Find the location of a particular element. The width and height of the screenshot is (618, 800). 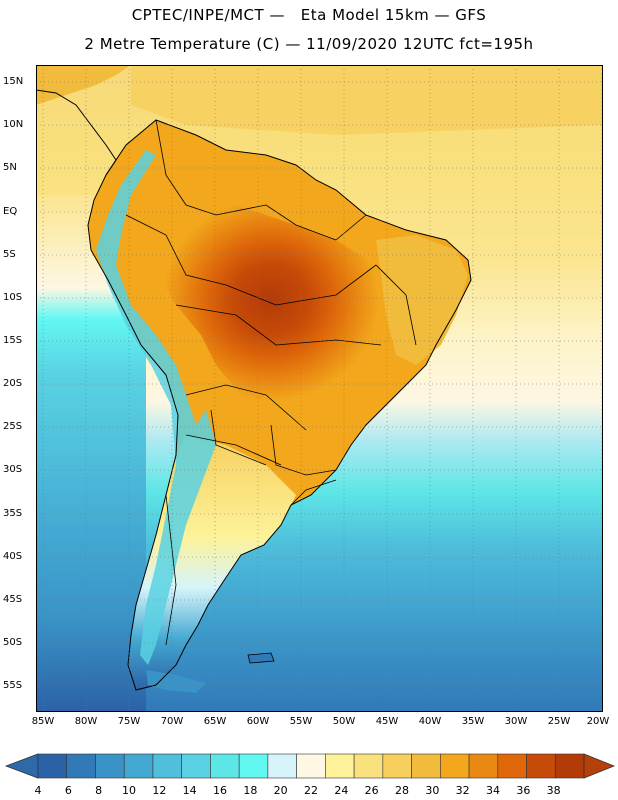

lat-label: 10N is located at coordinates (13, 124).